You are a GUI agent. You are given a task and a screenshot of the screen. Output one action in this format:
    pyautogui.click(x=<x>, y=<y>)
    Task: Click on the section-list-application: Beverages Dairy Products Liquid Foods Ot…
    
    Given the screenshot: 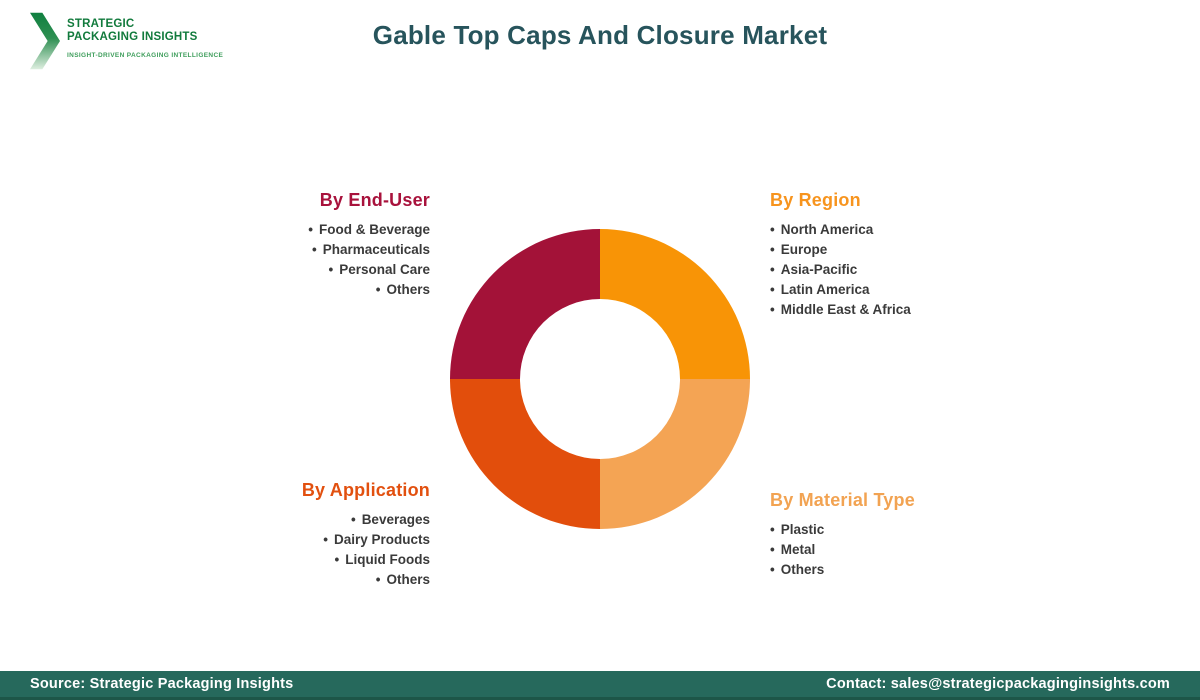 What is the action you would take?
    pyautogui.click(x=366, y=550)
    